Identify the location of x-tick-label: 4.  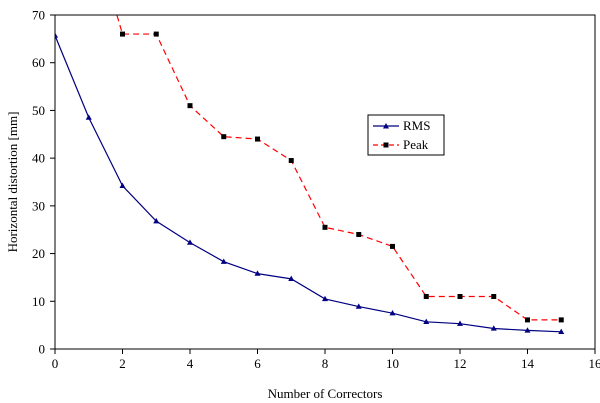
(190, 363).